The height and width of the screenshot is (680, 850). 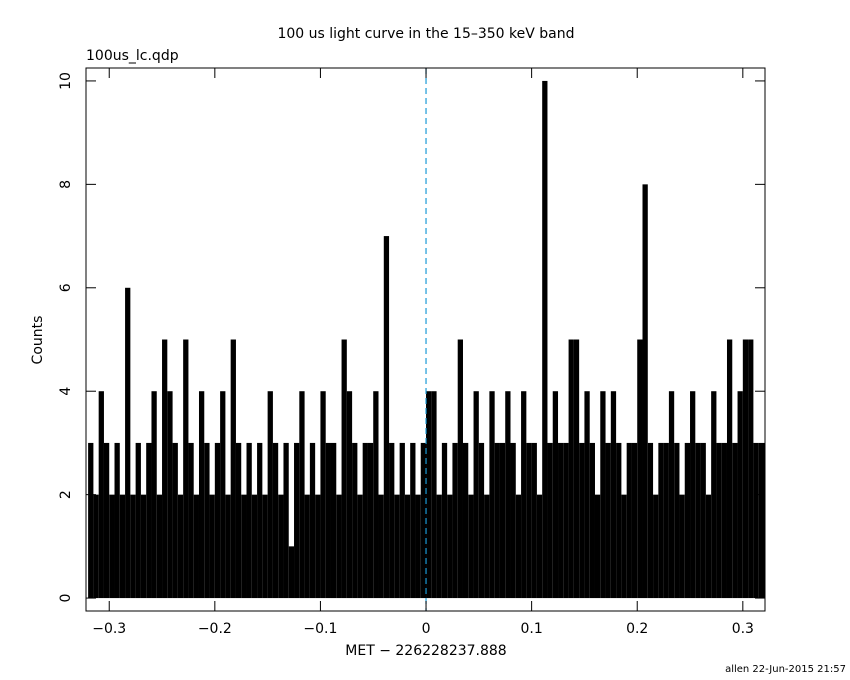 What do you see at coordinates (426, 629) in the screenshot?
I see `x-tick-label: 0` at bounding box center [426, 629].